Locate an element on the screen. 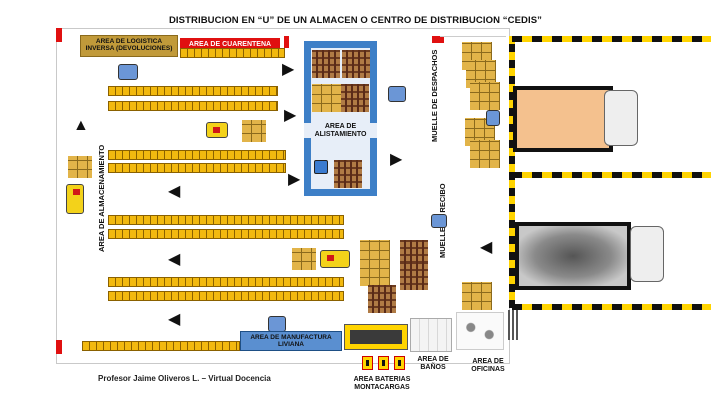 This screenshot has width=711, height=400. zone-manufactura: AREA DE MANUFACTURA LIVIANA is located at coordinates (291, 341).